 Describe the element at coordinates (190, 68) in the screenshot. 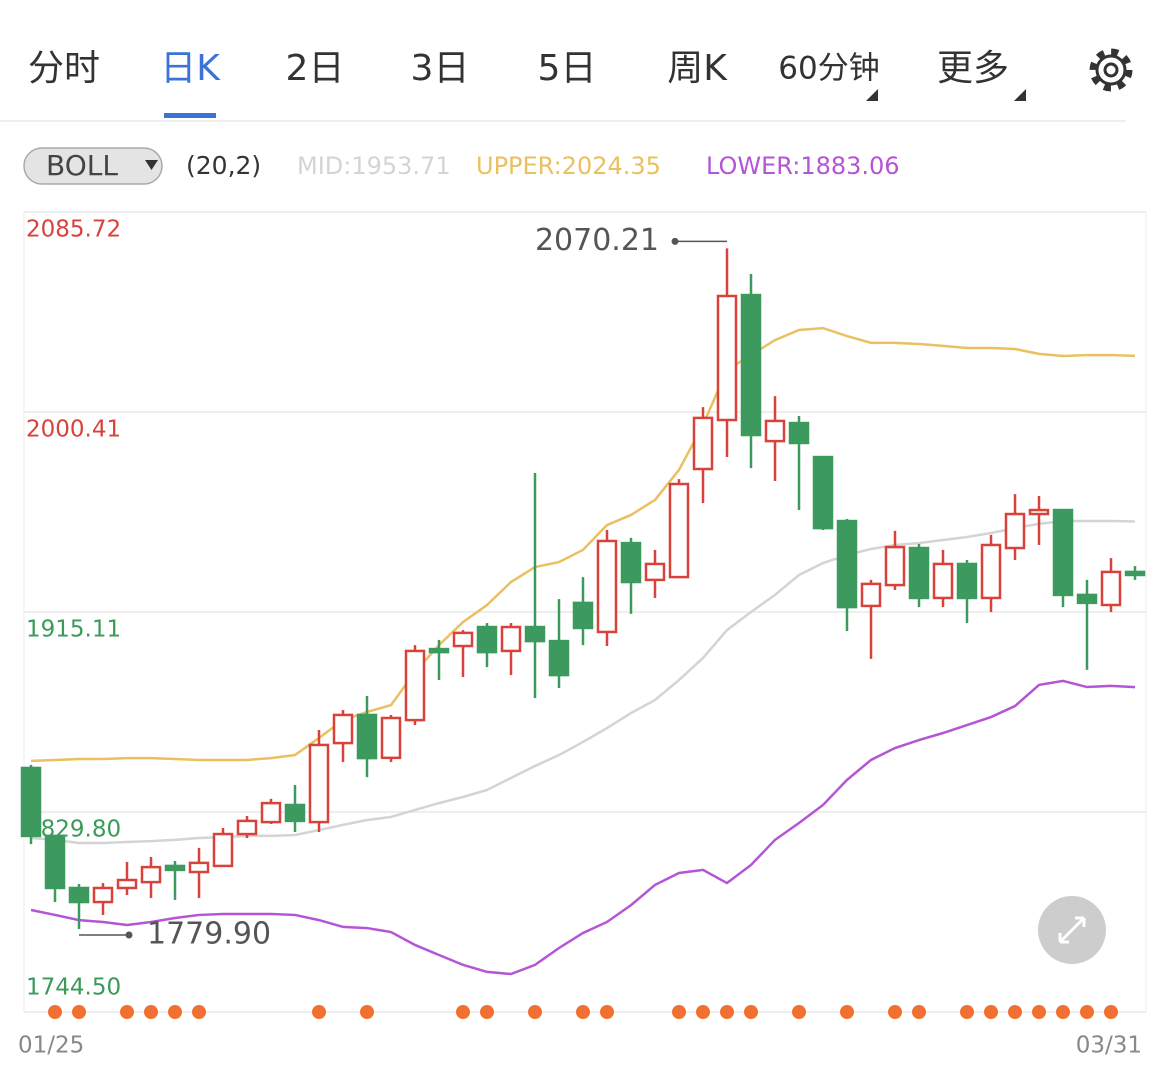

I see `tab: 日K` at that location.